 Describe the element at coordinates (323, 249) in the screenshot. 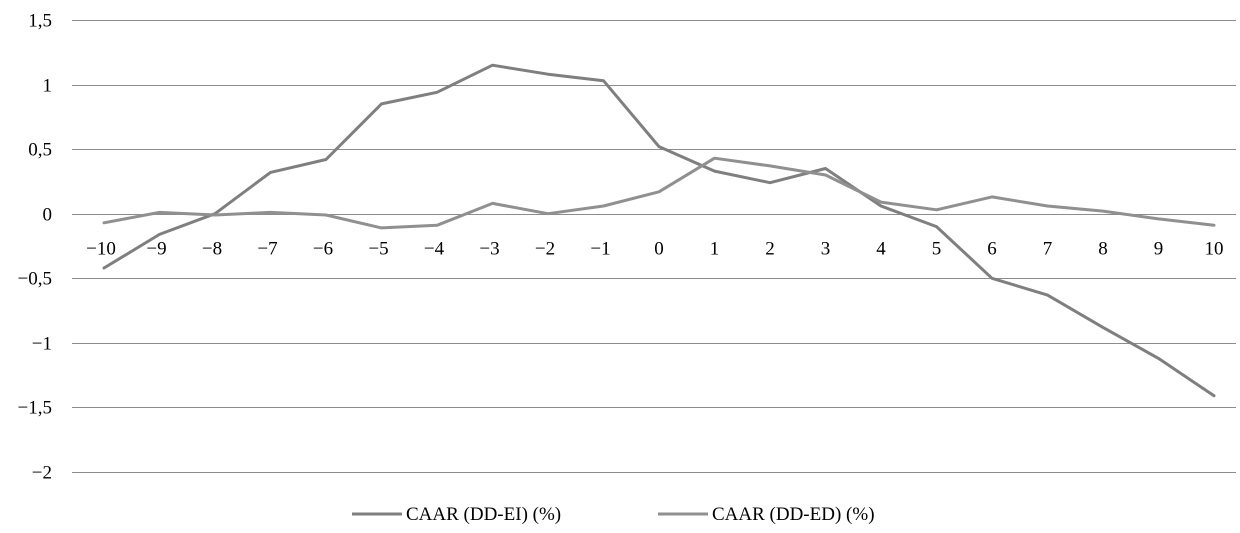

I see `x-tick-label: −6` at that location.